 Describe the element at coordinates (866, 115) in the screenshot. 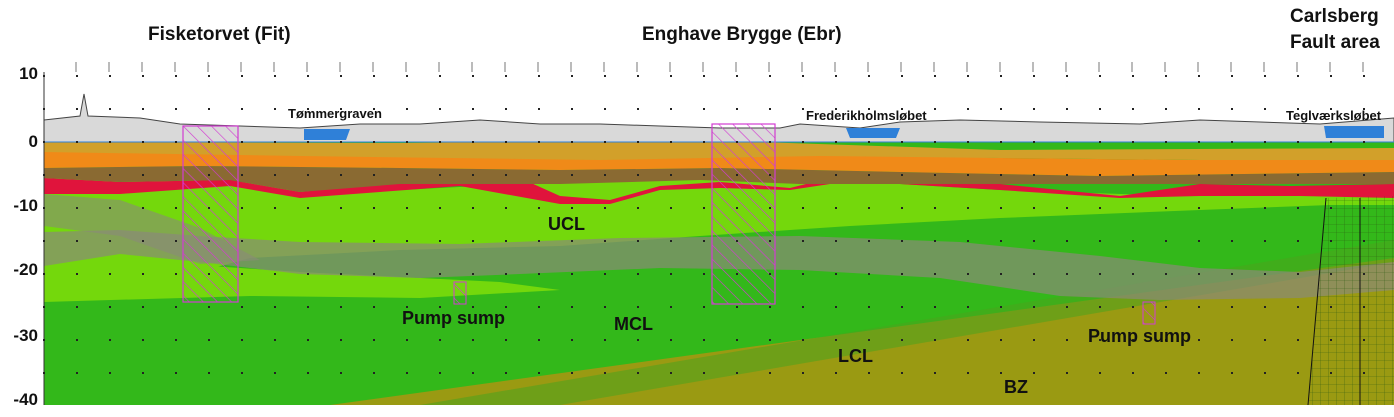

I see `label-frederikholmslobet: Frederikholmsløbet` at that location.